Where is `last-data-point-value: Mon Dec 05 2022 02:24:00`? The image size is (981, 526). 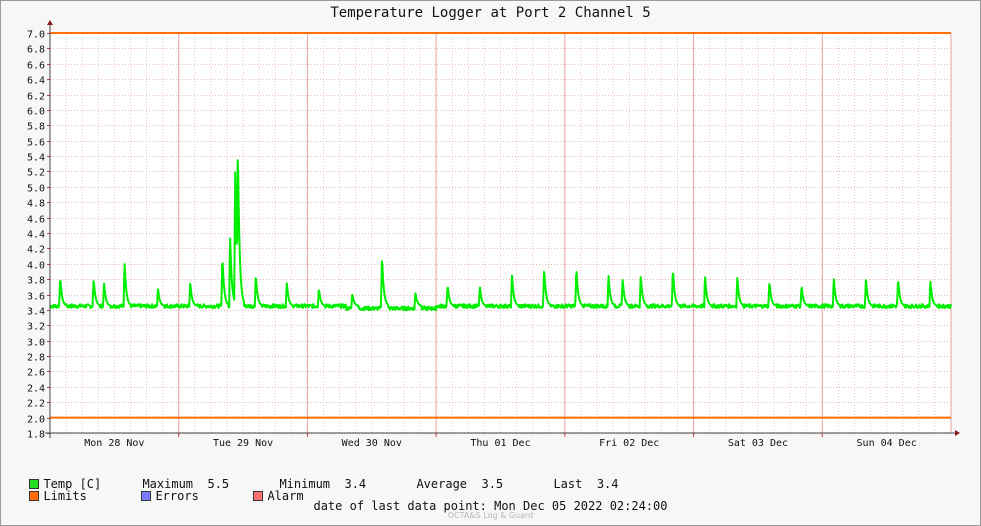
last-data-point-value: Mon Dec 05 2022 02:24:00 is located at coordinates (581, 506).